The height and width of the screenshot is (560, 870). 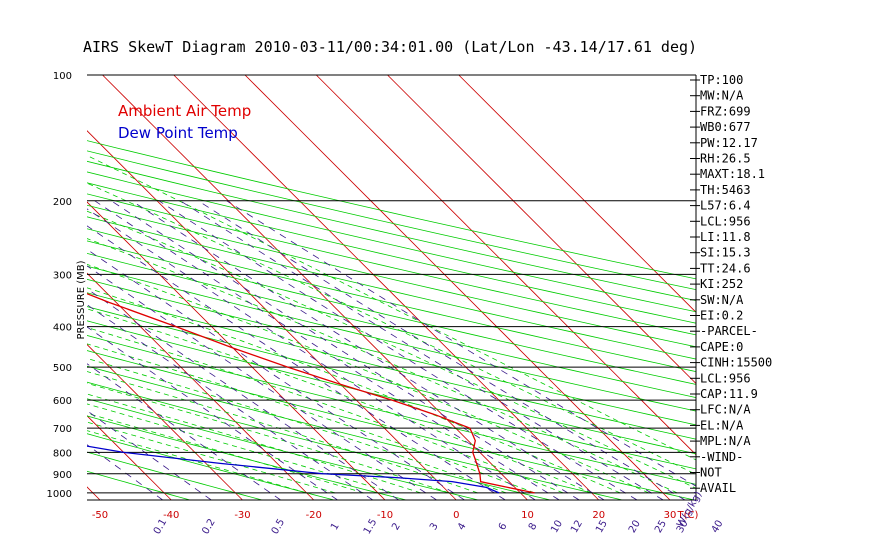 I want to click on bottom-temp-label: 10, so click(x=527, y=515).